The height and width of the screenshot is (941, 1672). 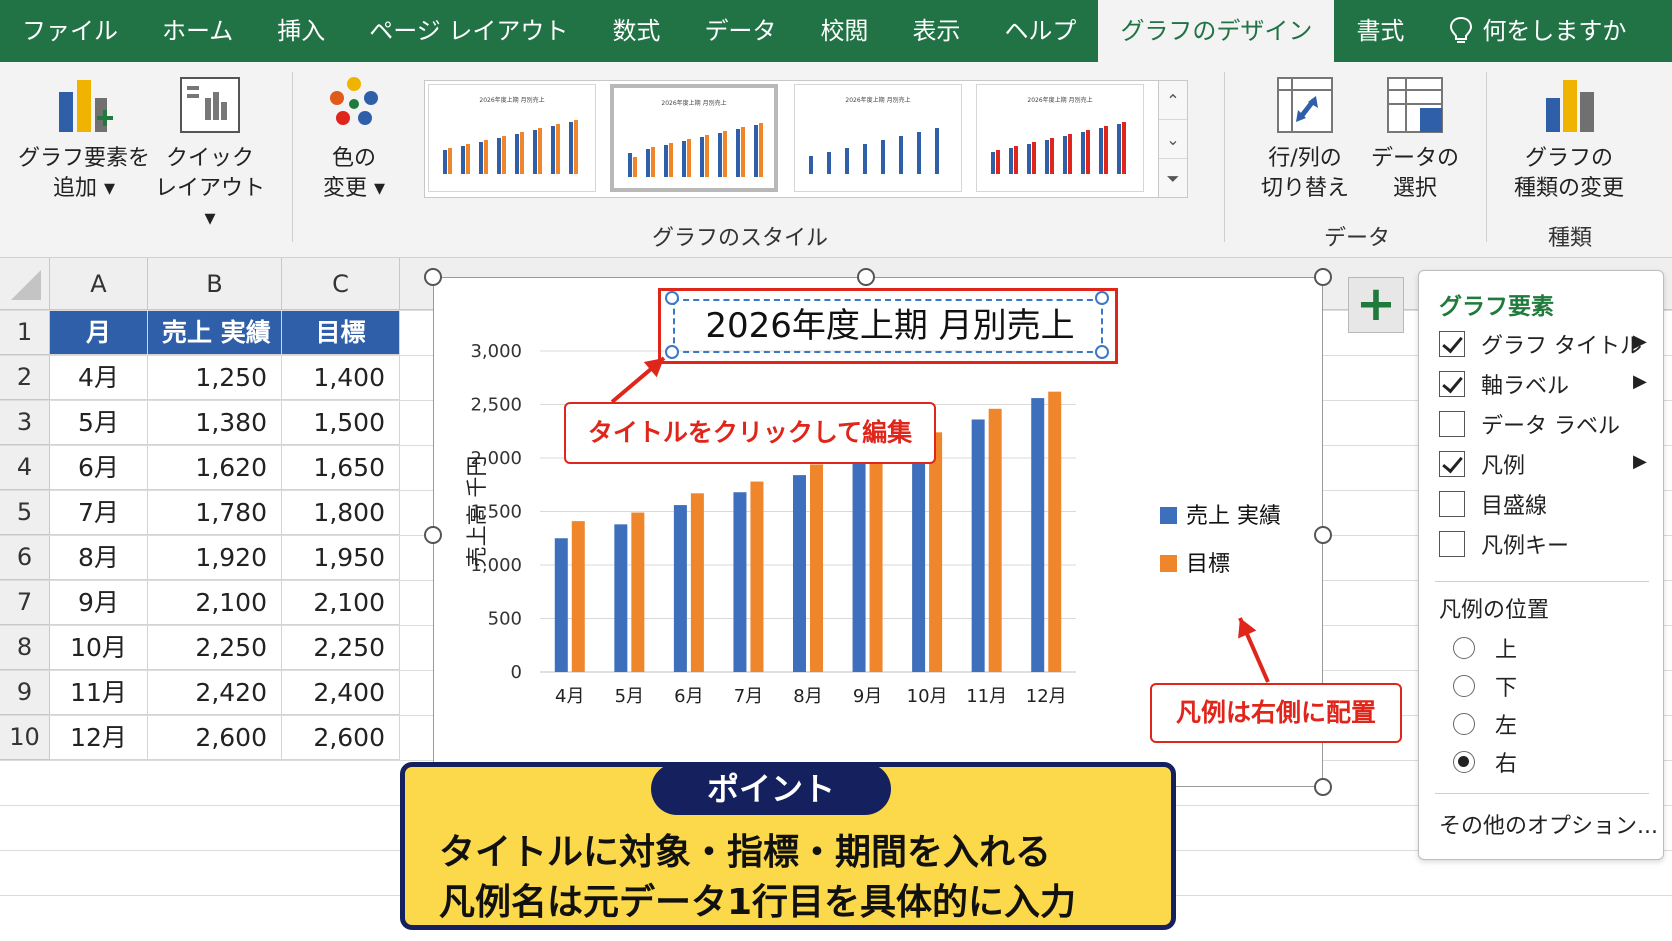 I want to click on row-header: 9, so click(x=25, y=692).